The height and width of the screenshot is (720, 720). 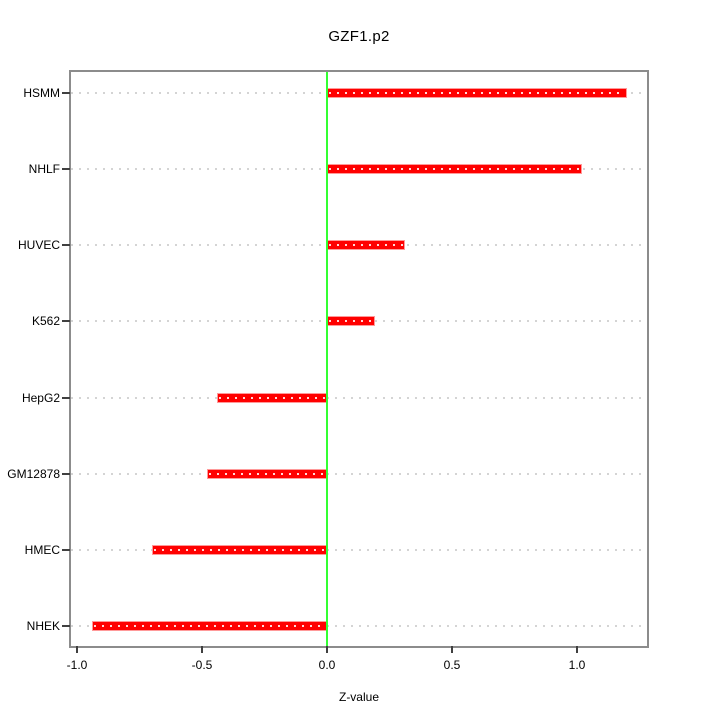 What do you see at coordinates (77, 665) in the screenshot?
I see `x-axis-tick-label: -1.0` at bounding box center [77, 665].